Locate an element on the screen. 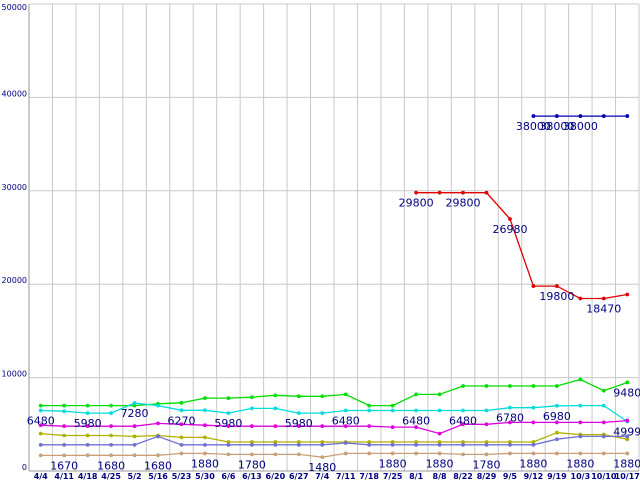 This screenshot has width=640, height=480. data-label: 26980 is located at coordinates (509, 229).